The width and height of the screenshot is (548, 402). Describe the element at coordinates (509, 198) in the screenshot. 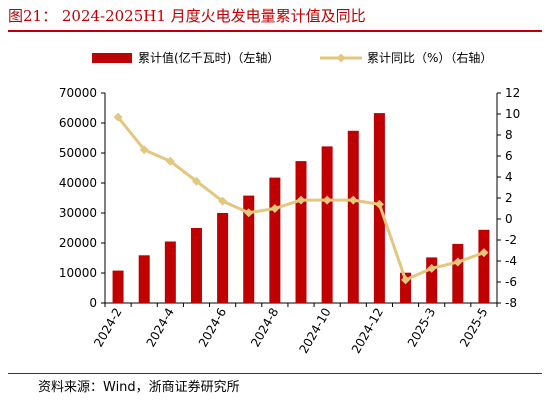

I see `y-right-tick-label: 2` at that location.